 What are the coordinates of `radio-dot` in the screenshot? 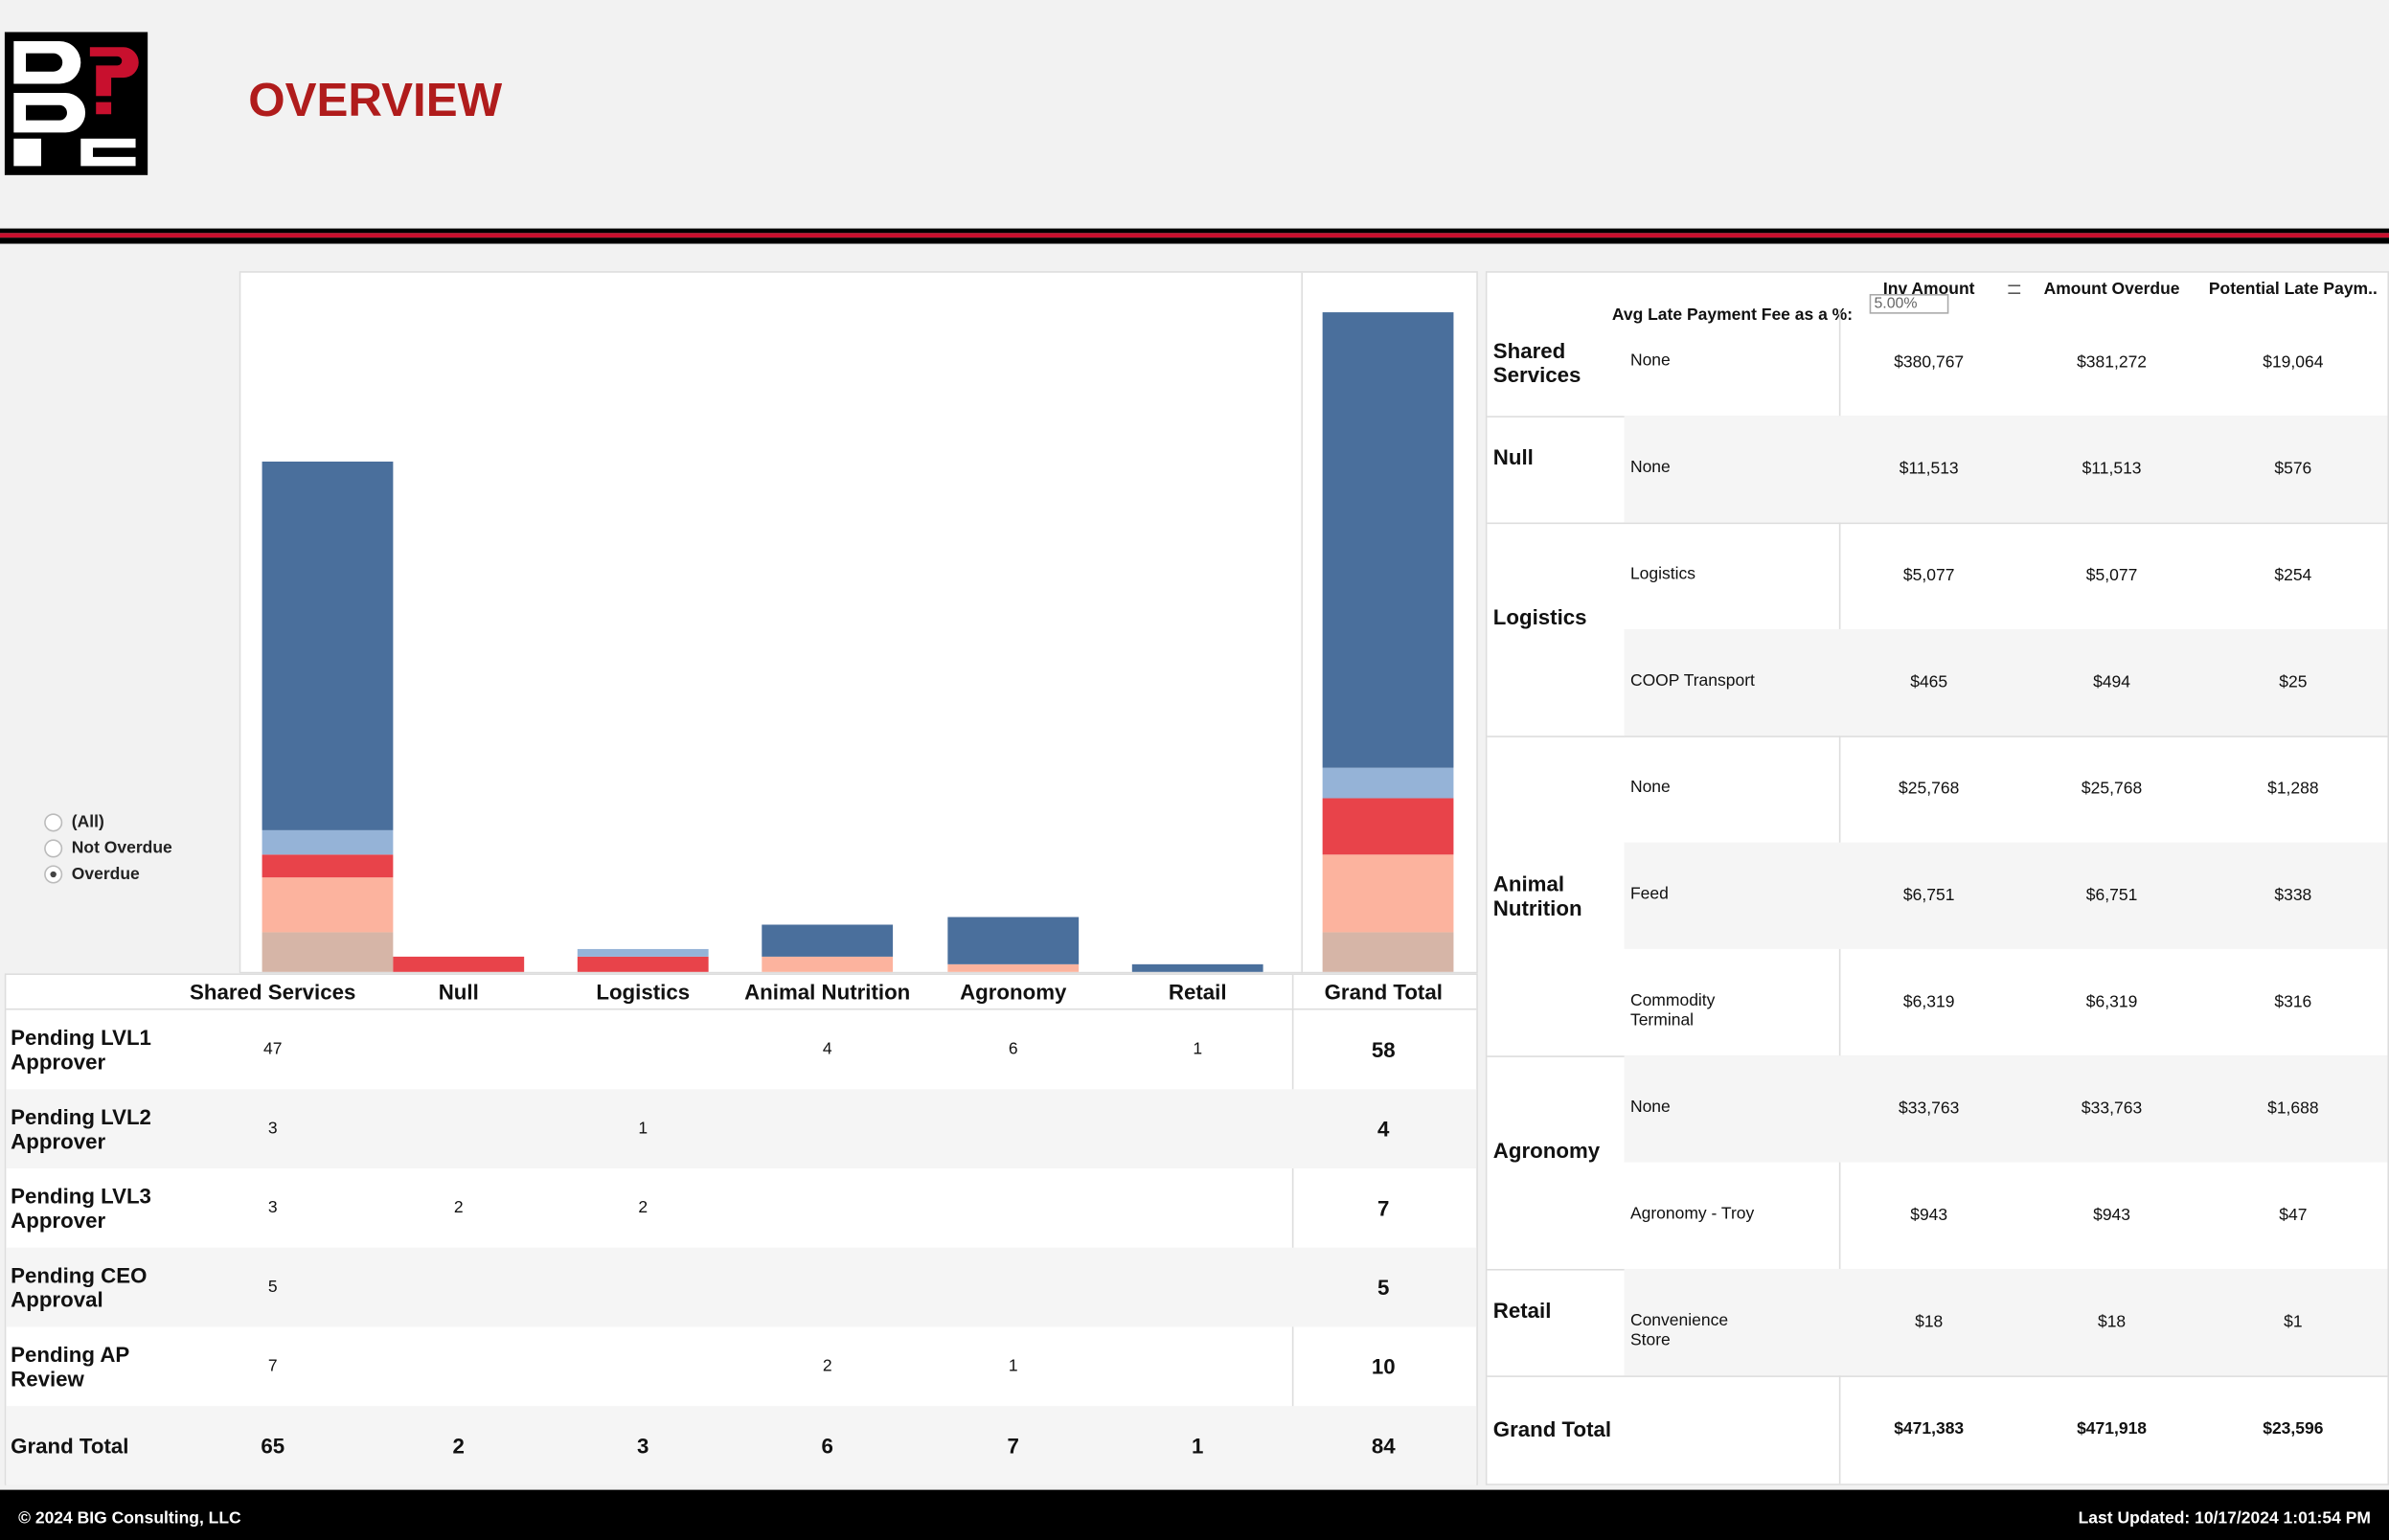 It's located at (53, 874).